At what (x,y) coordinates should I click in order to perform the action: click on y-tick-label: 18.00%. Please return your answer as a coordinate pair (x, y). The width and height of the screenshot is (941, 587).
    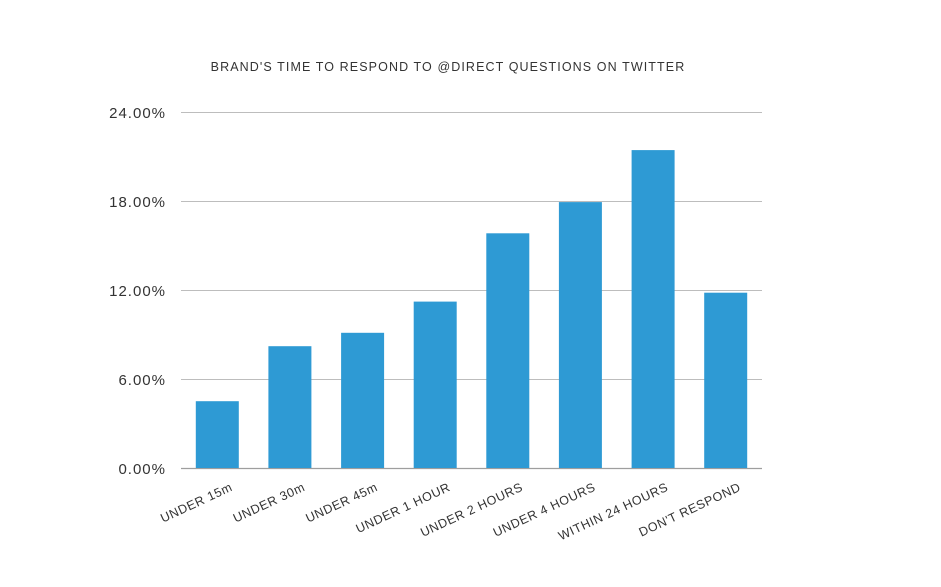
    Looking at the image, I should click on (137, 202).